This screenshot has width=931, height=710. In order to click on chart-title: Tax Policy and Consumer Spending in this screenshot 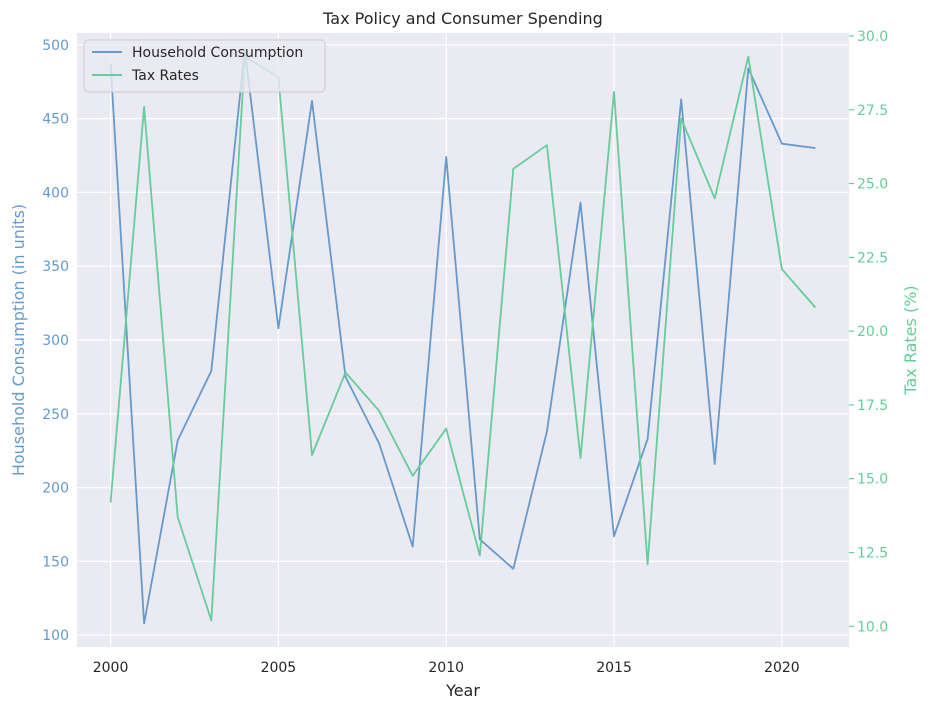, I will do `click(462, 18)`.